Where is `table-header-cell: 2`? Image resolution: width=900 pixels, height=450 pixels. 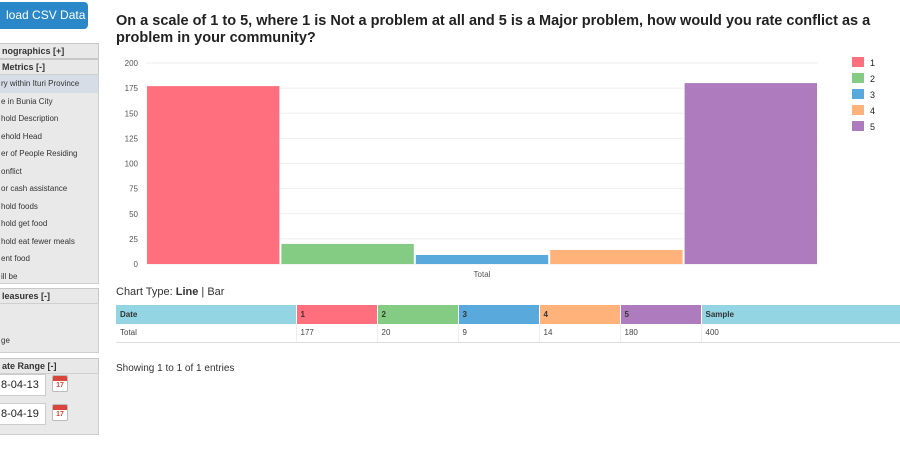 table-header-cell: 2 is located at coordinates (418, 314).